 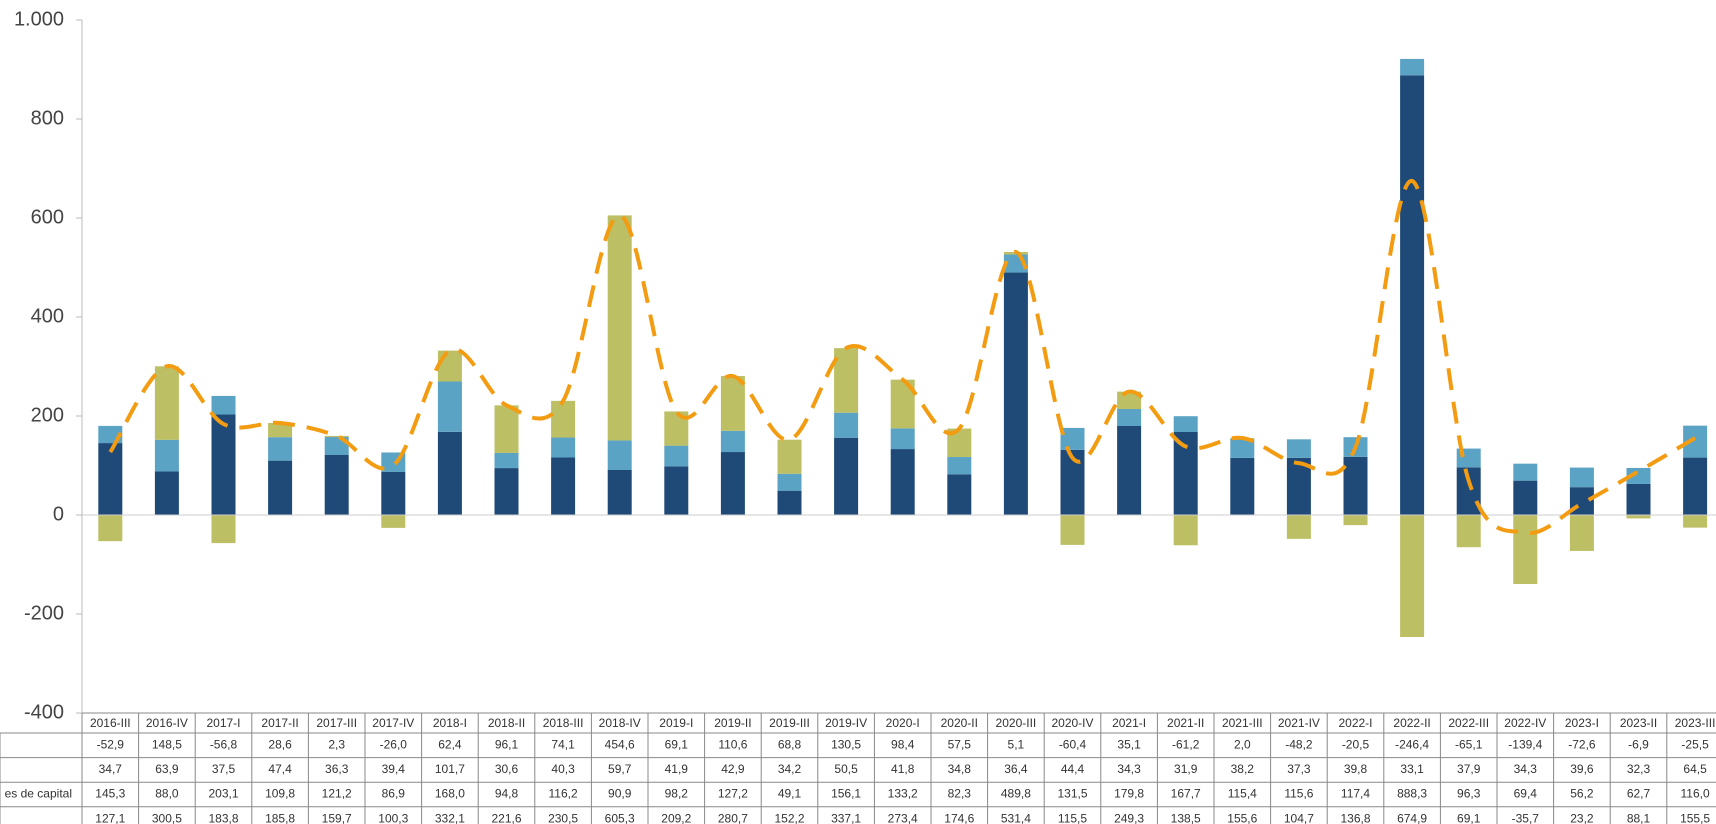 I want to click on cell-value: 98,2, so click(x=677, y=794).